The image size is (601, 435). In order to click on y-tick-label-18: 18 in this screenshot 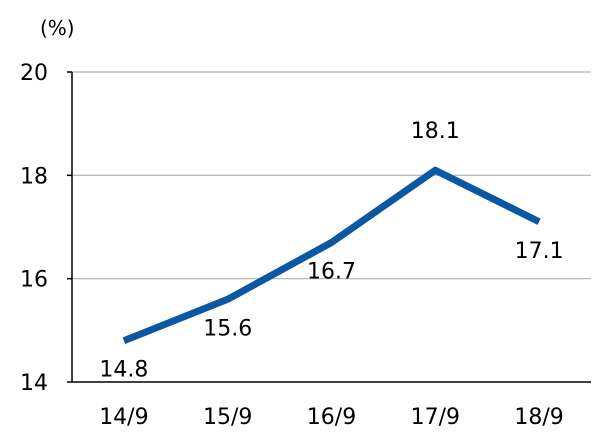, I will do `click(34, 176)`.